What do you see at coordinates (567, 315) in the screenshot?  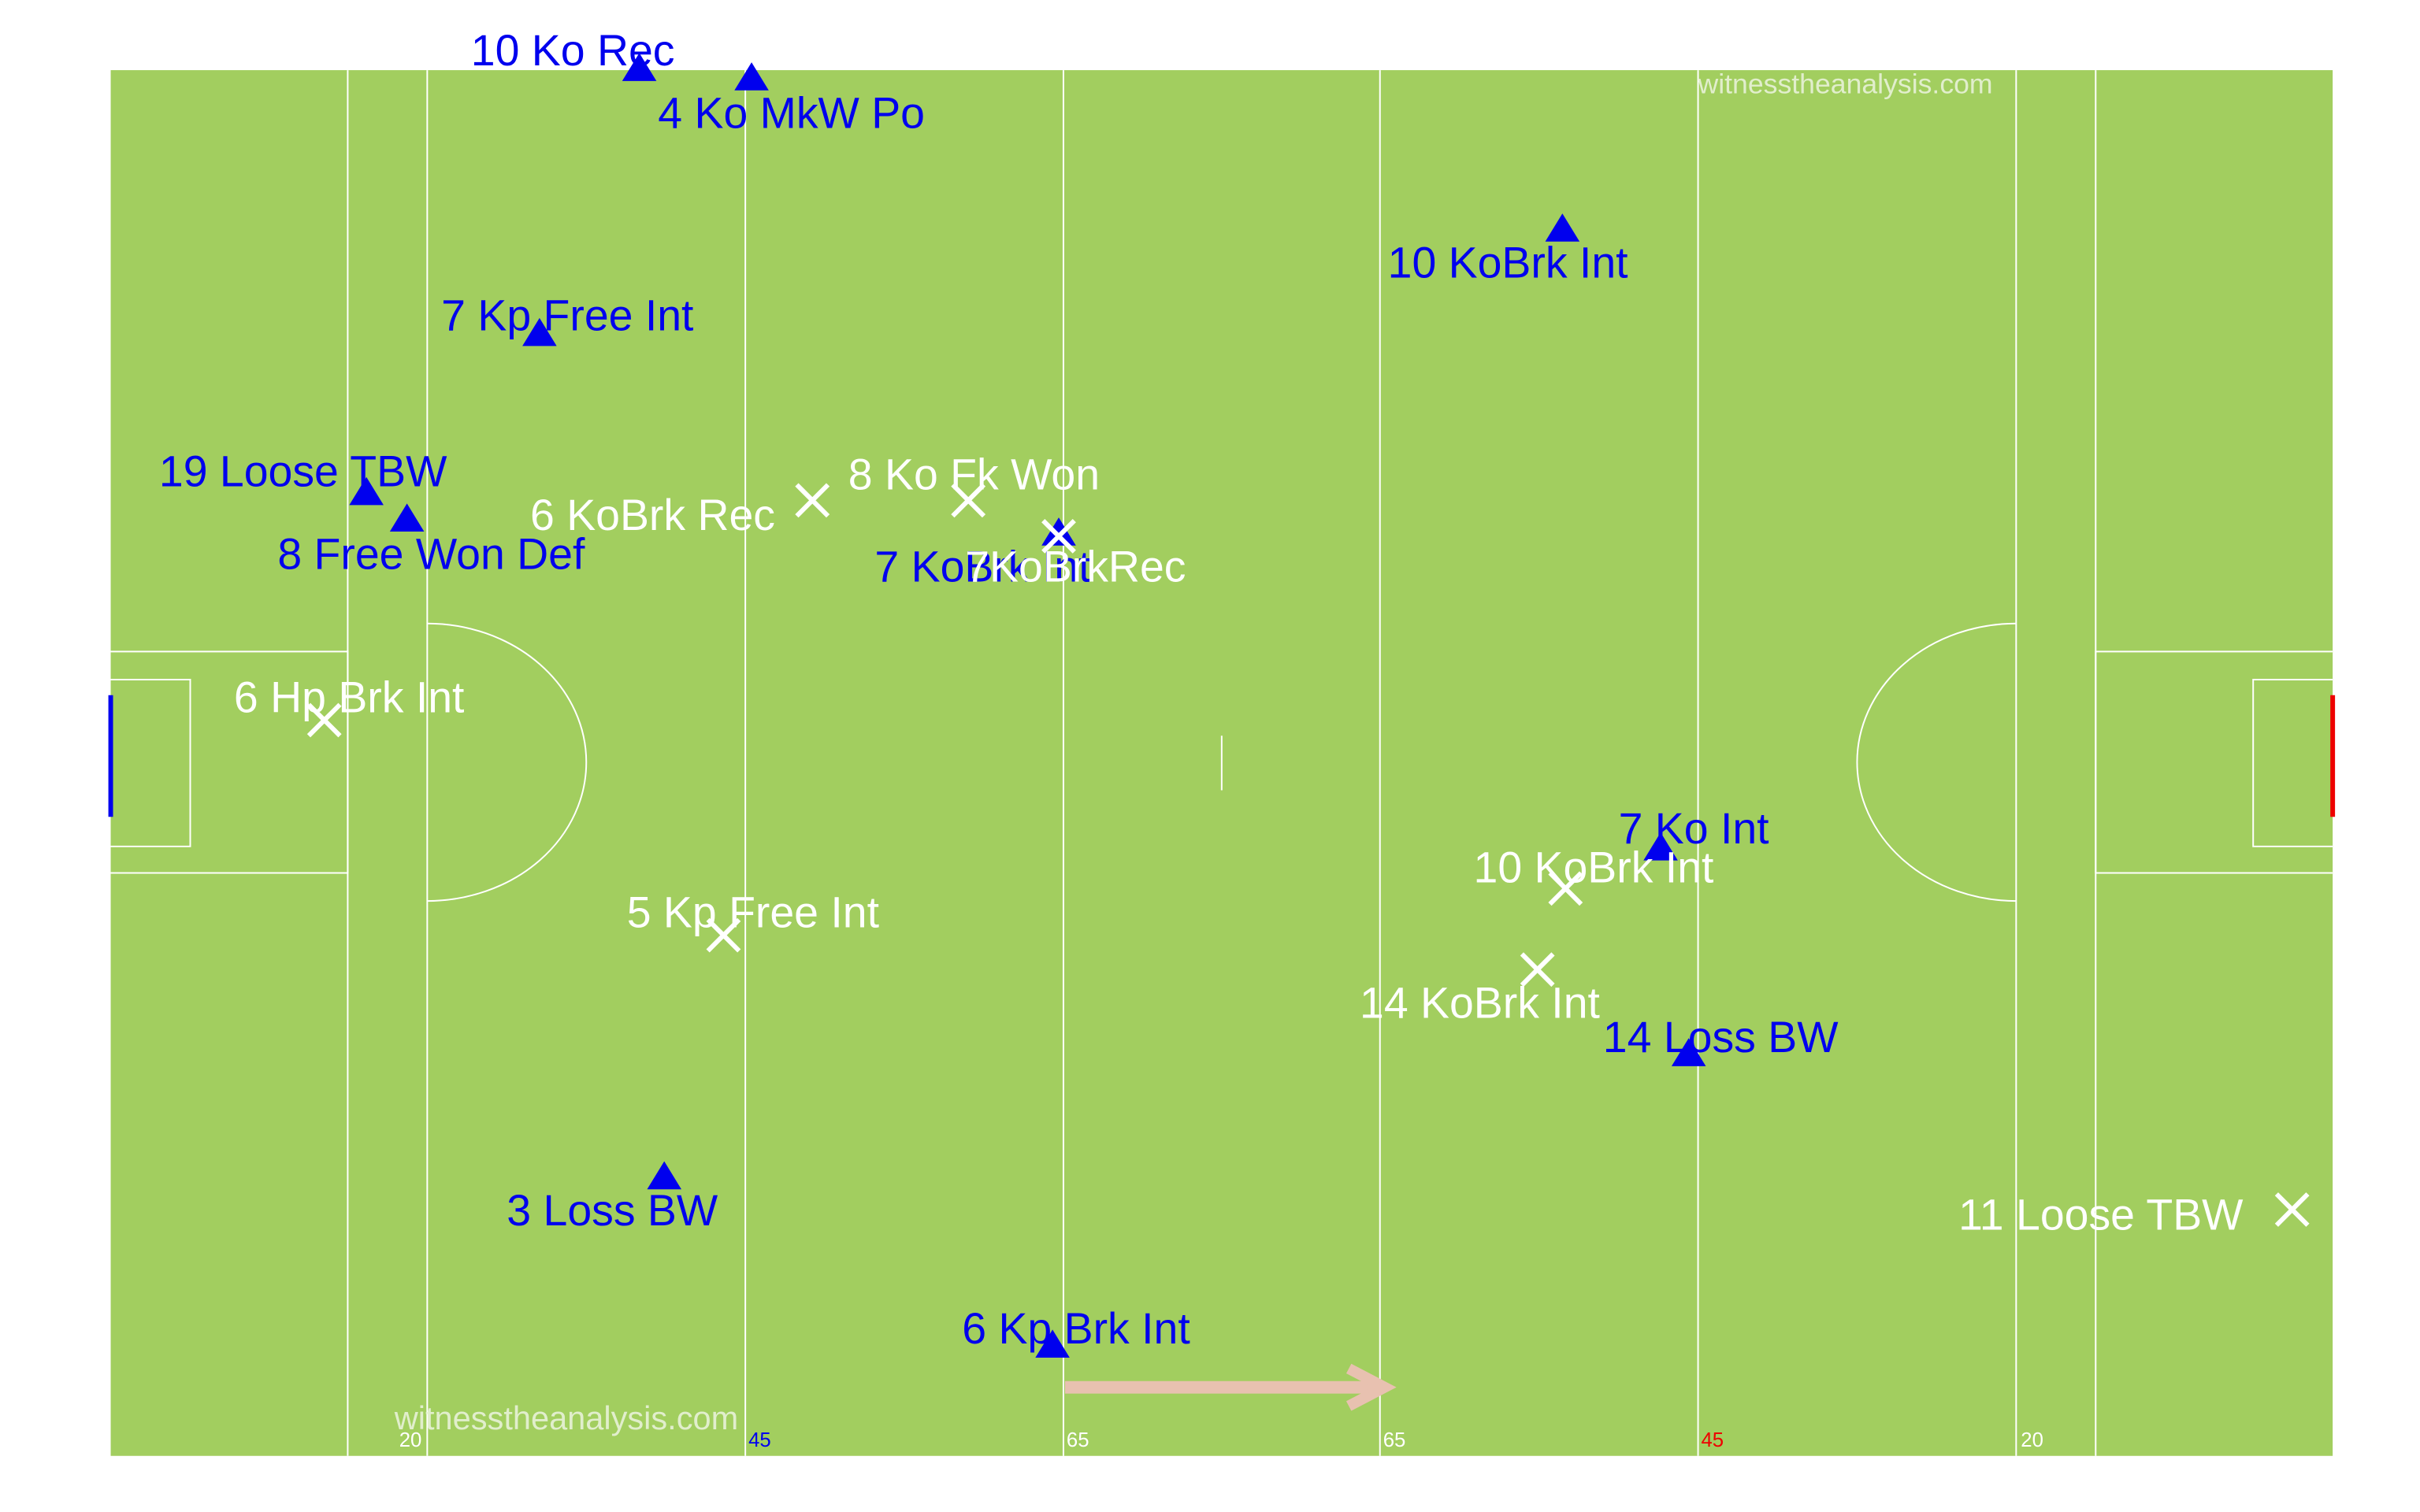 I see `event-label: 7 Kp Free Int` at bounding box center [567, 315].